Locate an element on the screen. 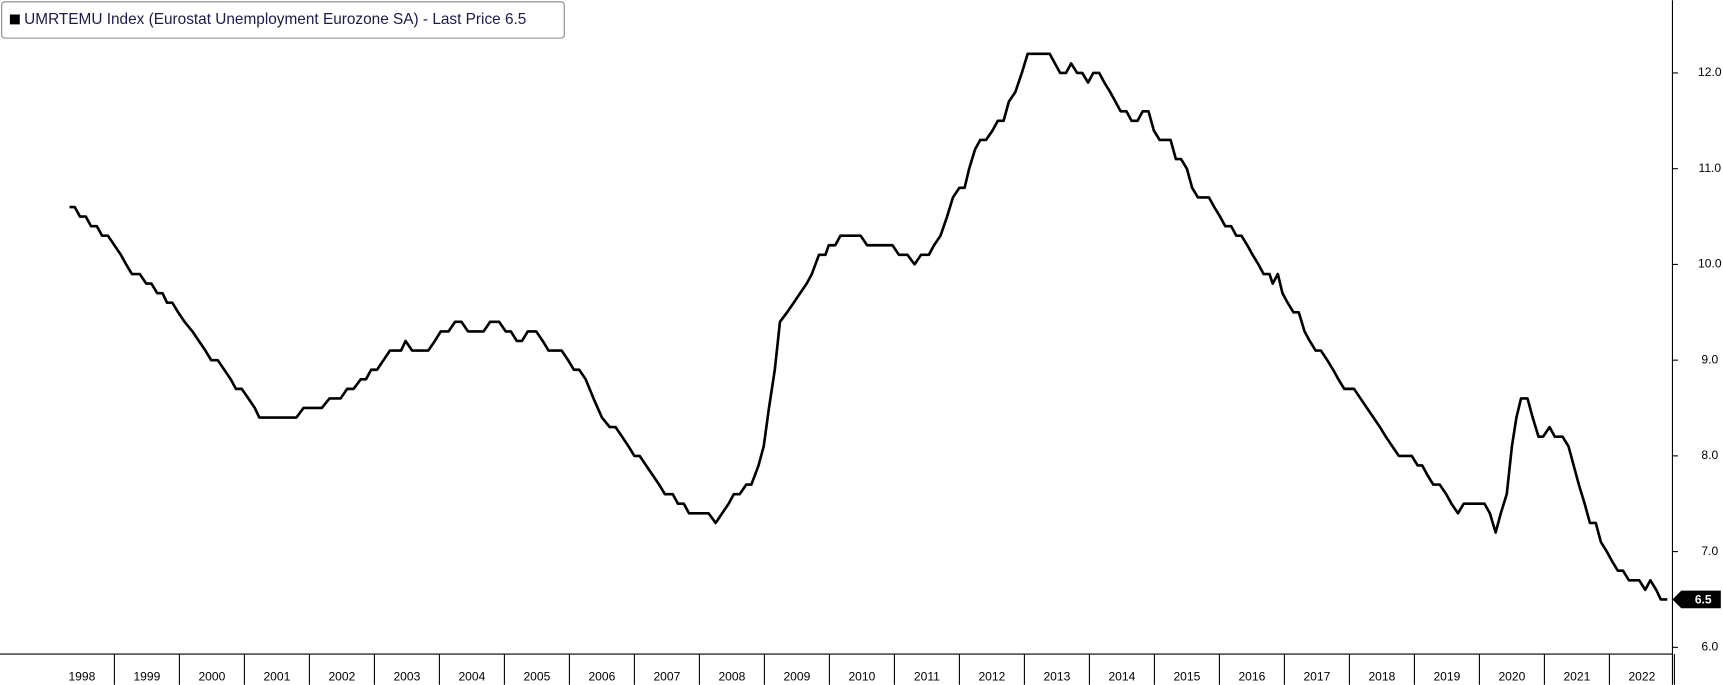  x-tick-label: 2012 is located at coordinates (991, 676).